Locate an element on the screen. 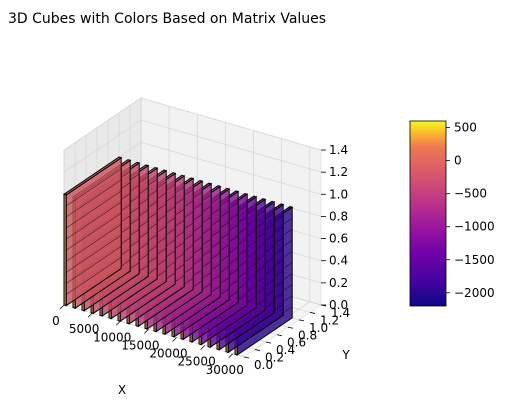  z-tick-label: 0.8 is located at coordinates (338, 216).